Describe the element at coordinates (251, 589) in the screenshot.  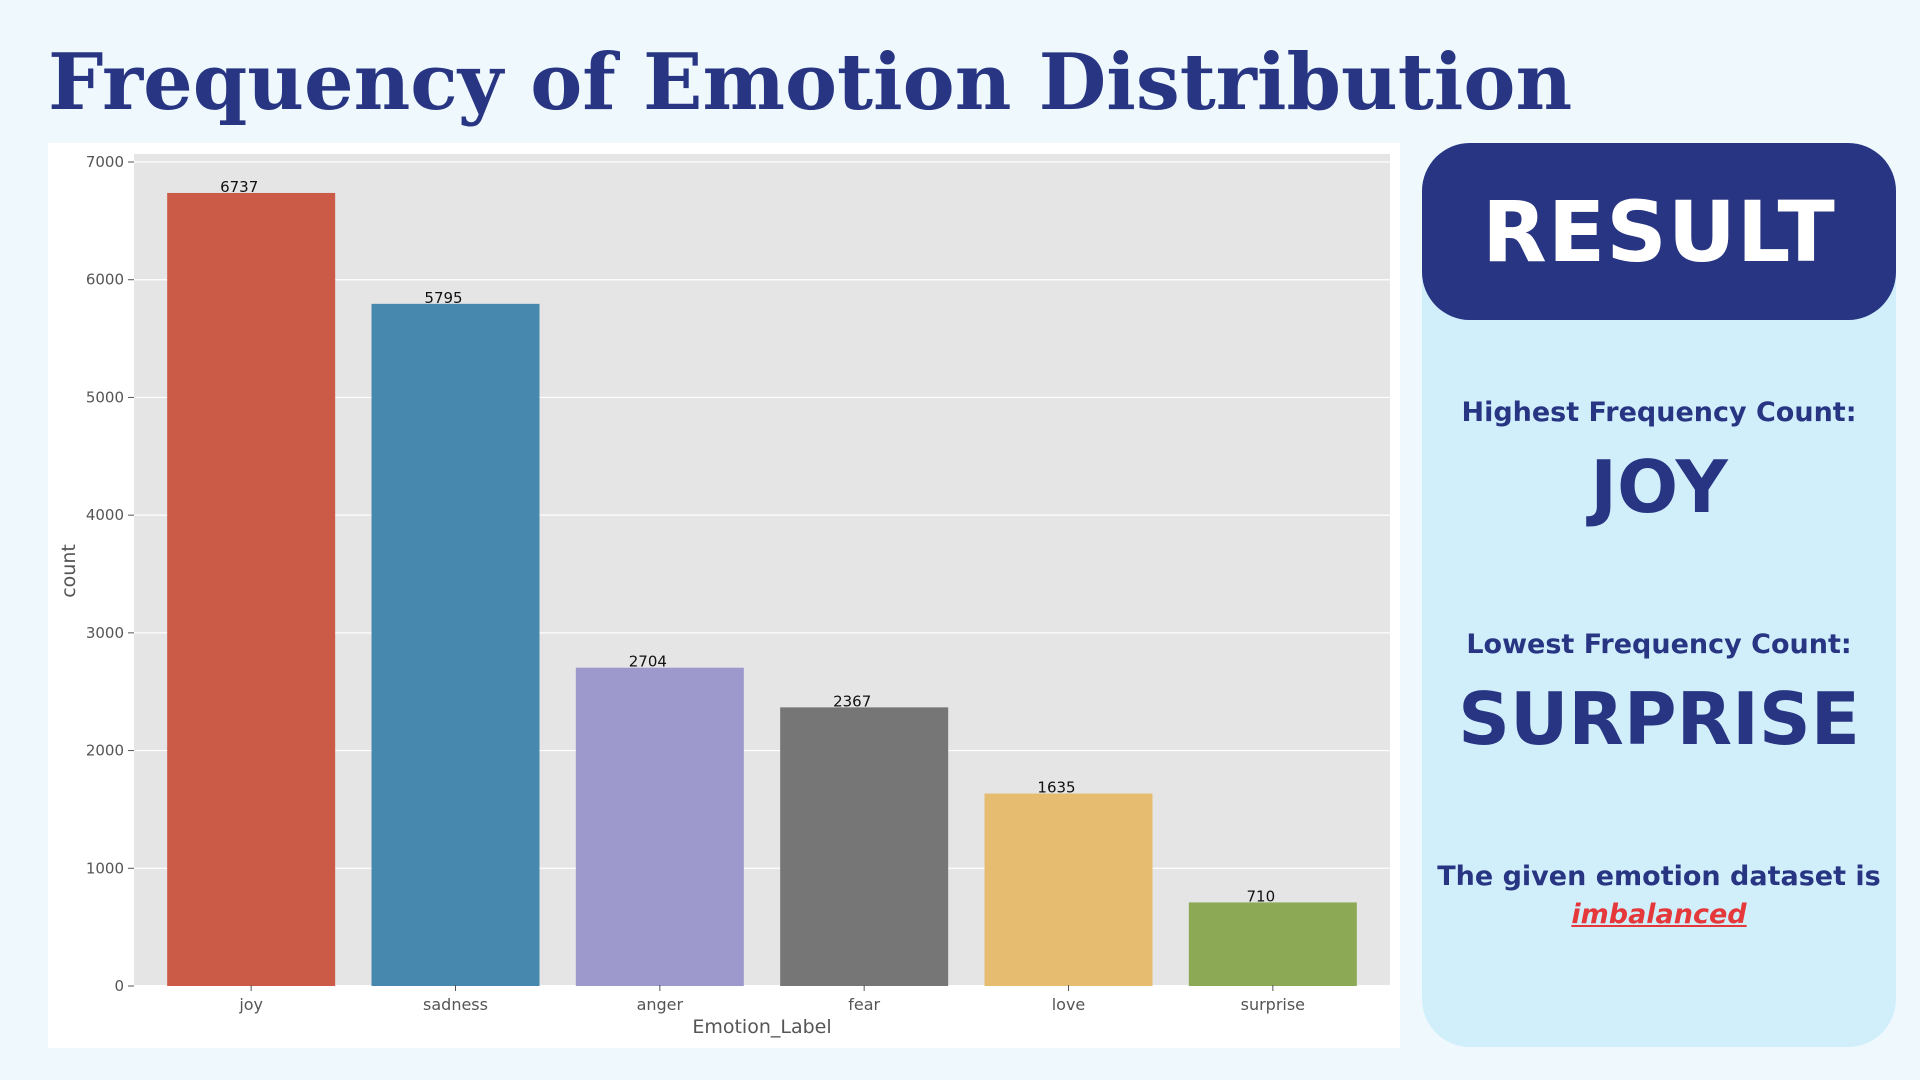
I see `bar-joy` at that location.